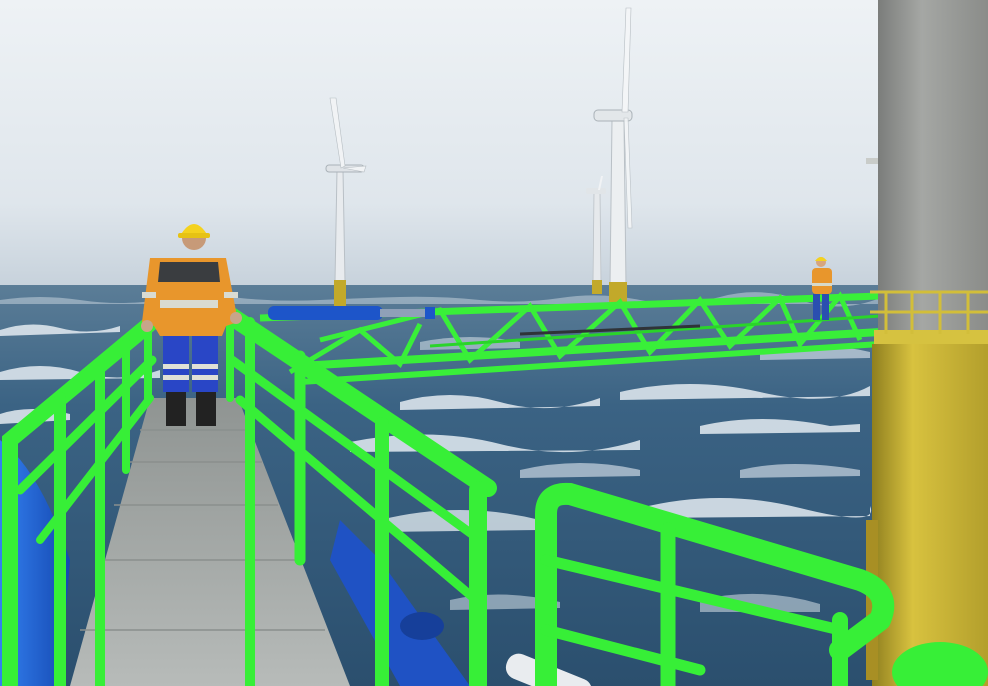  What do you see at coordinates (191, 325) in the screenshot?
I see `worker-foreground` at bounding box center [191, 325].